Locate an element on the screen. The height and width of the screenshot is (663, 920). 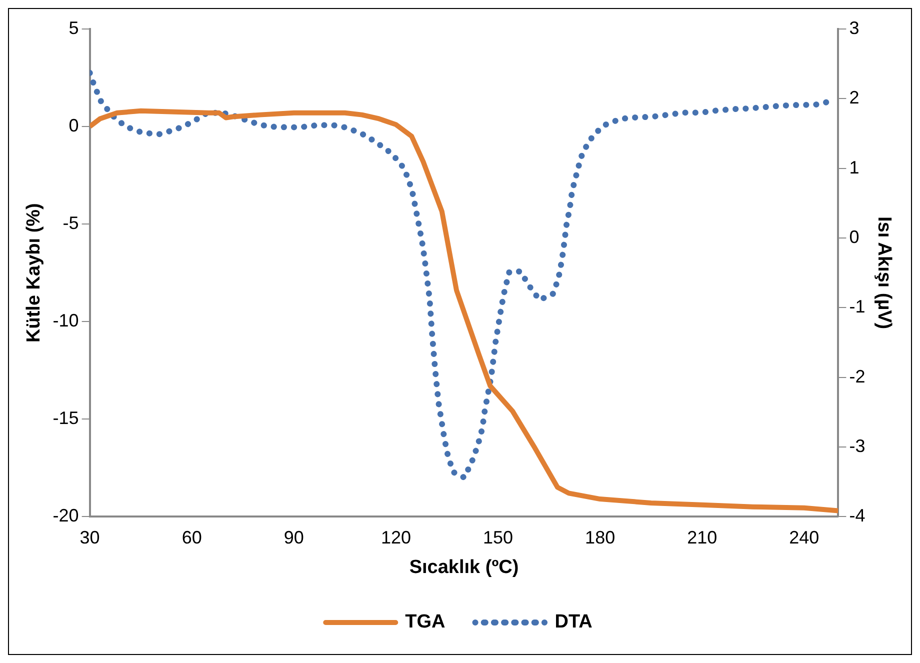
y2-tick-label: 1 is located at coordinates (854, 167).